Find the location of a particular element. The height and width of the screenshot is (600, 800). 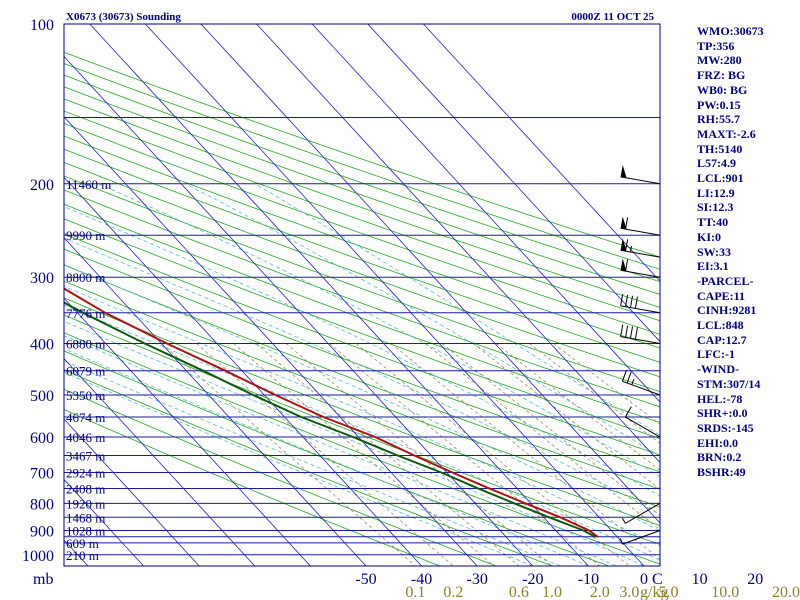

index-line: EHI:0.0 is located at coordinates (718, 442).